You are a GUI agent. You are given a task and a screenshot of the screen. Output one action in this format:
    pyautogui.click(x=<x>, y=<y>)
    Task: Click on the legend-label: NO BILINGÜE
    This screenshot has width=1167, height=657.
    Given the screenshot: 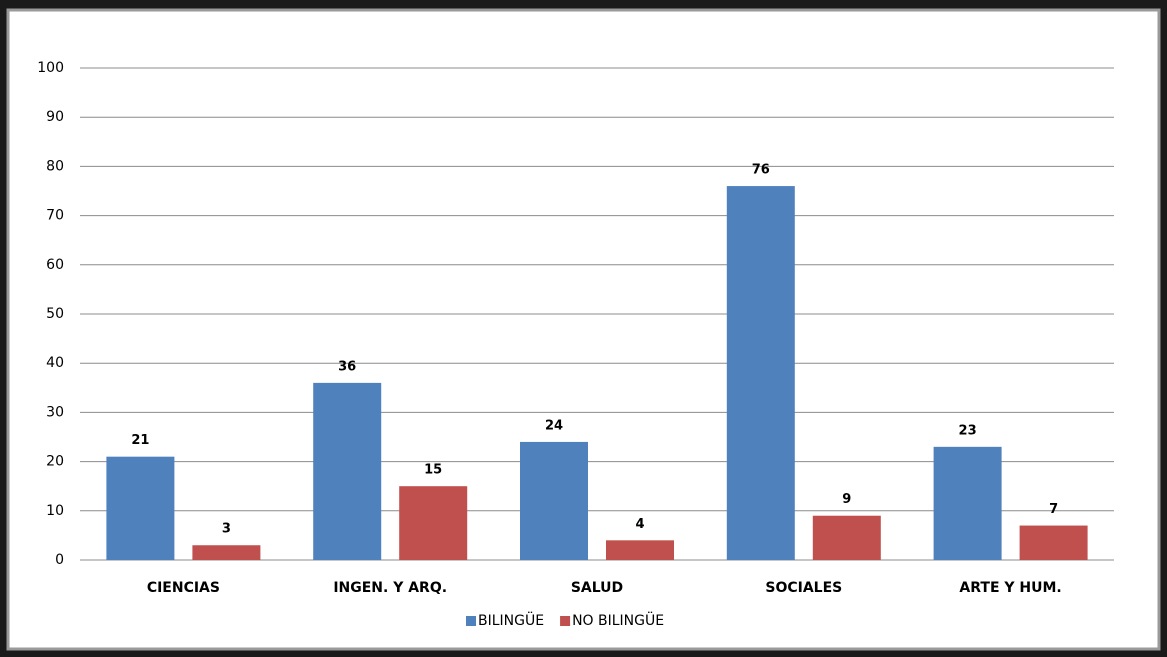 What is the action you would take?
    pyautogui.click(x=618, y=620)
    